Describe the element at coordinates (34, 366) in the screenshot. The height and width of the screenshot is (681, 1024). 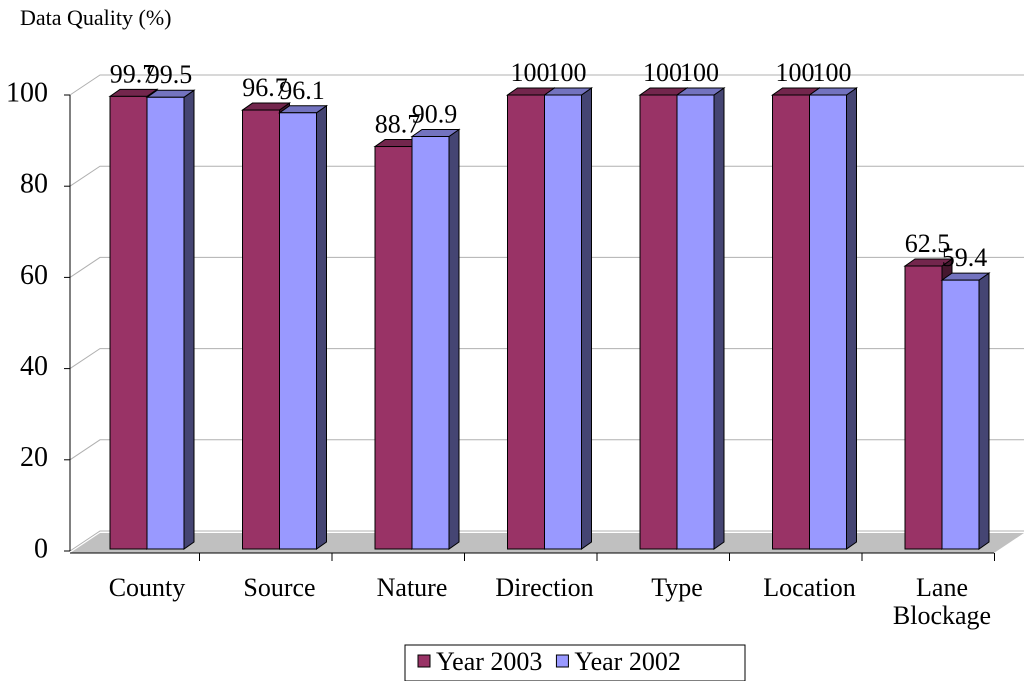
I see `y-tick-label: 40` at that location.